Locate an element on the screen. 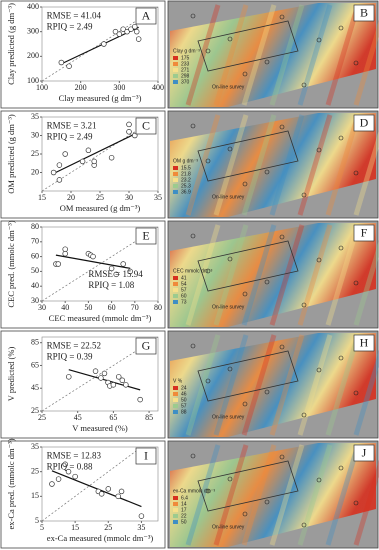 The width and height of the screenshot is (379, 550). legend-title: Clay g dm⁻³ is located at coordinates (186, 51).